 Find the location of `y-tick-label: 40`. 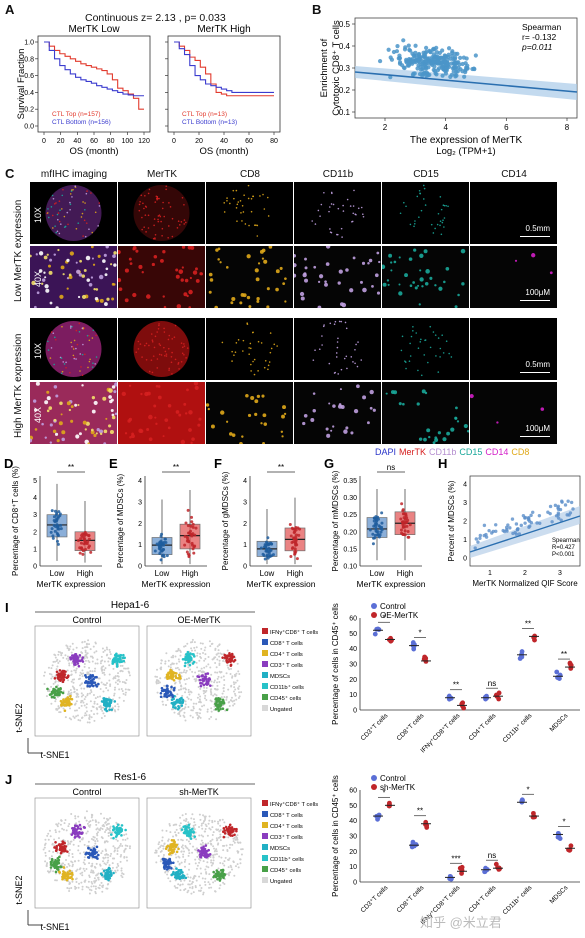

y-tick-label: 40 is located at coordinates (353, 821).